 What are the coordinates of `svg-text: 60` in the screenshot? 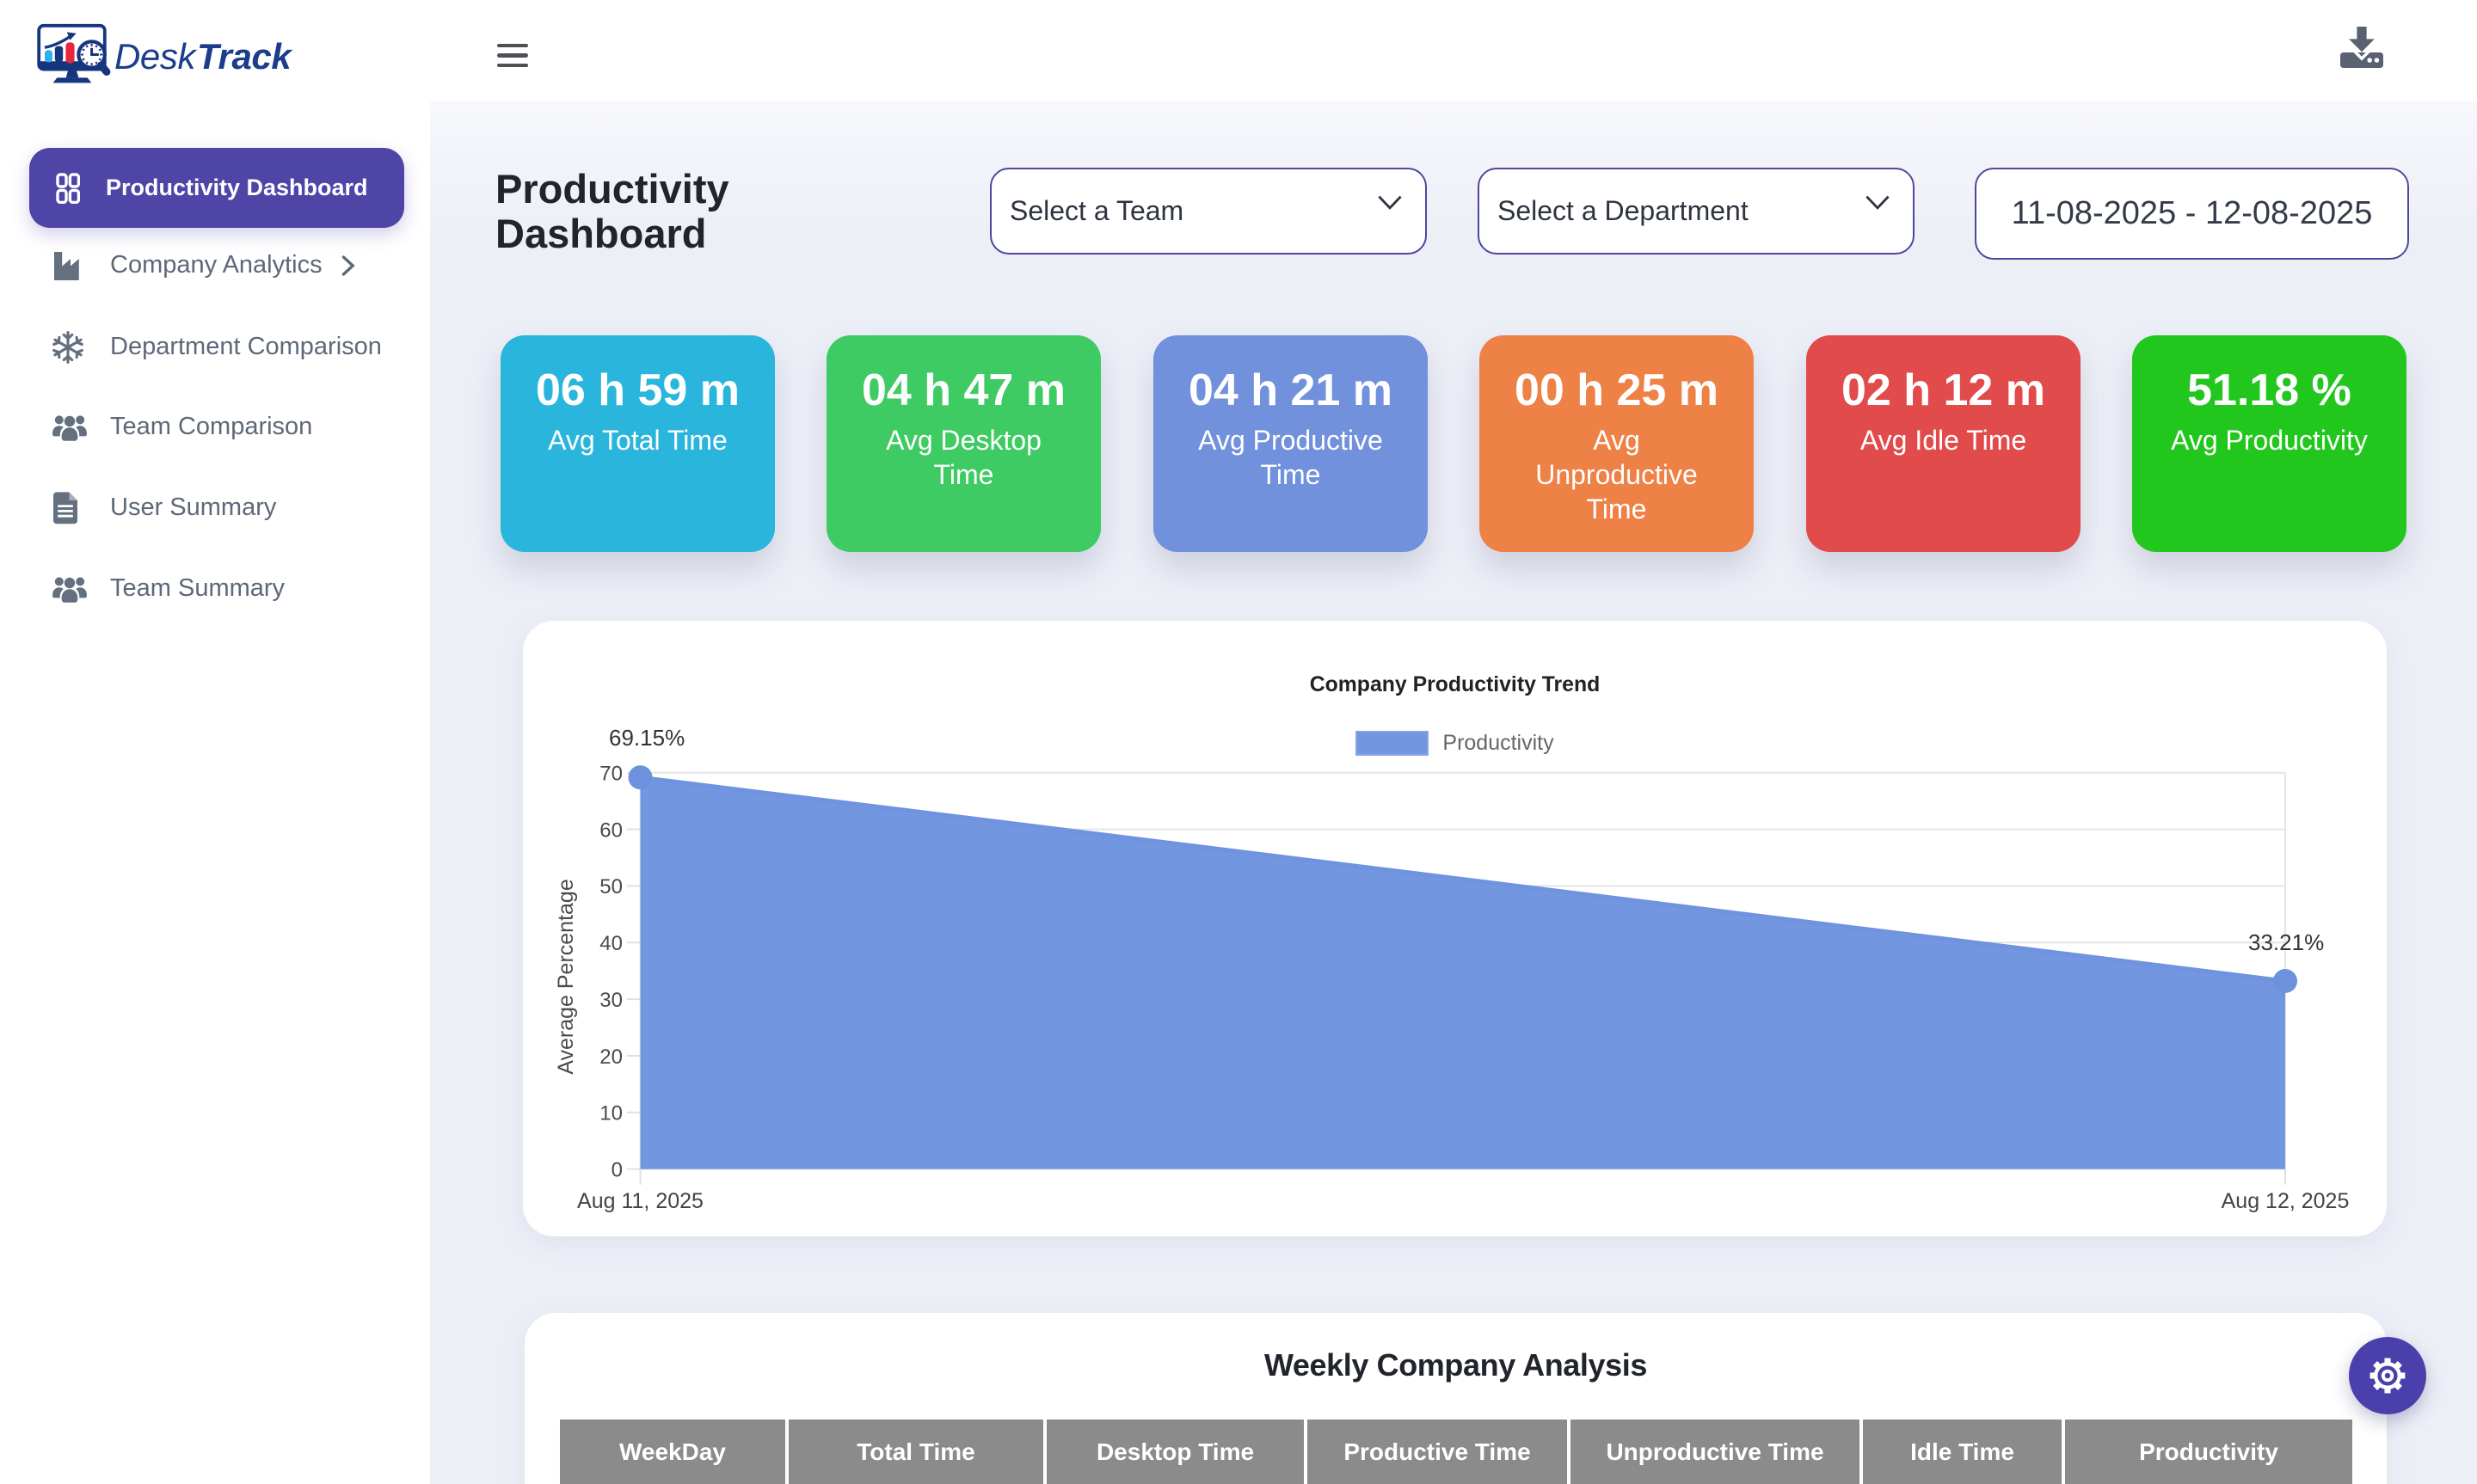 It's located at (611, 830).